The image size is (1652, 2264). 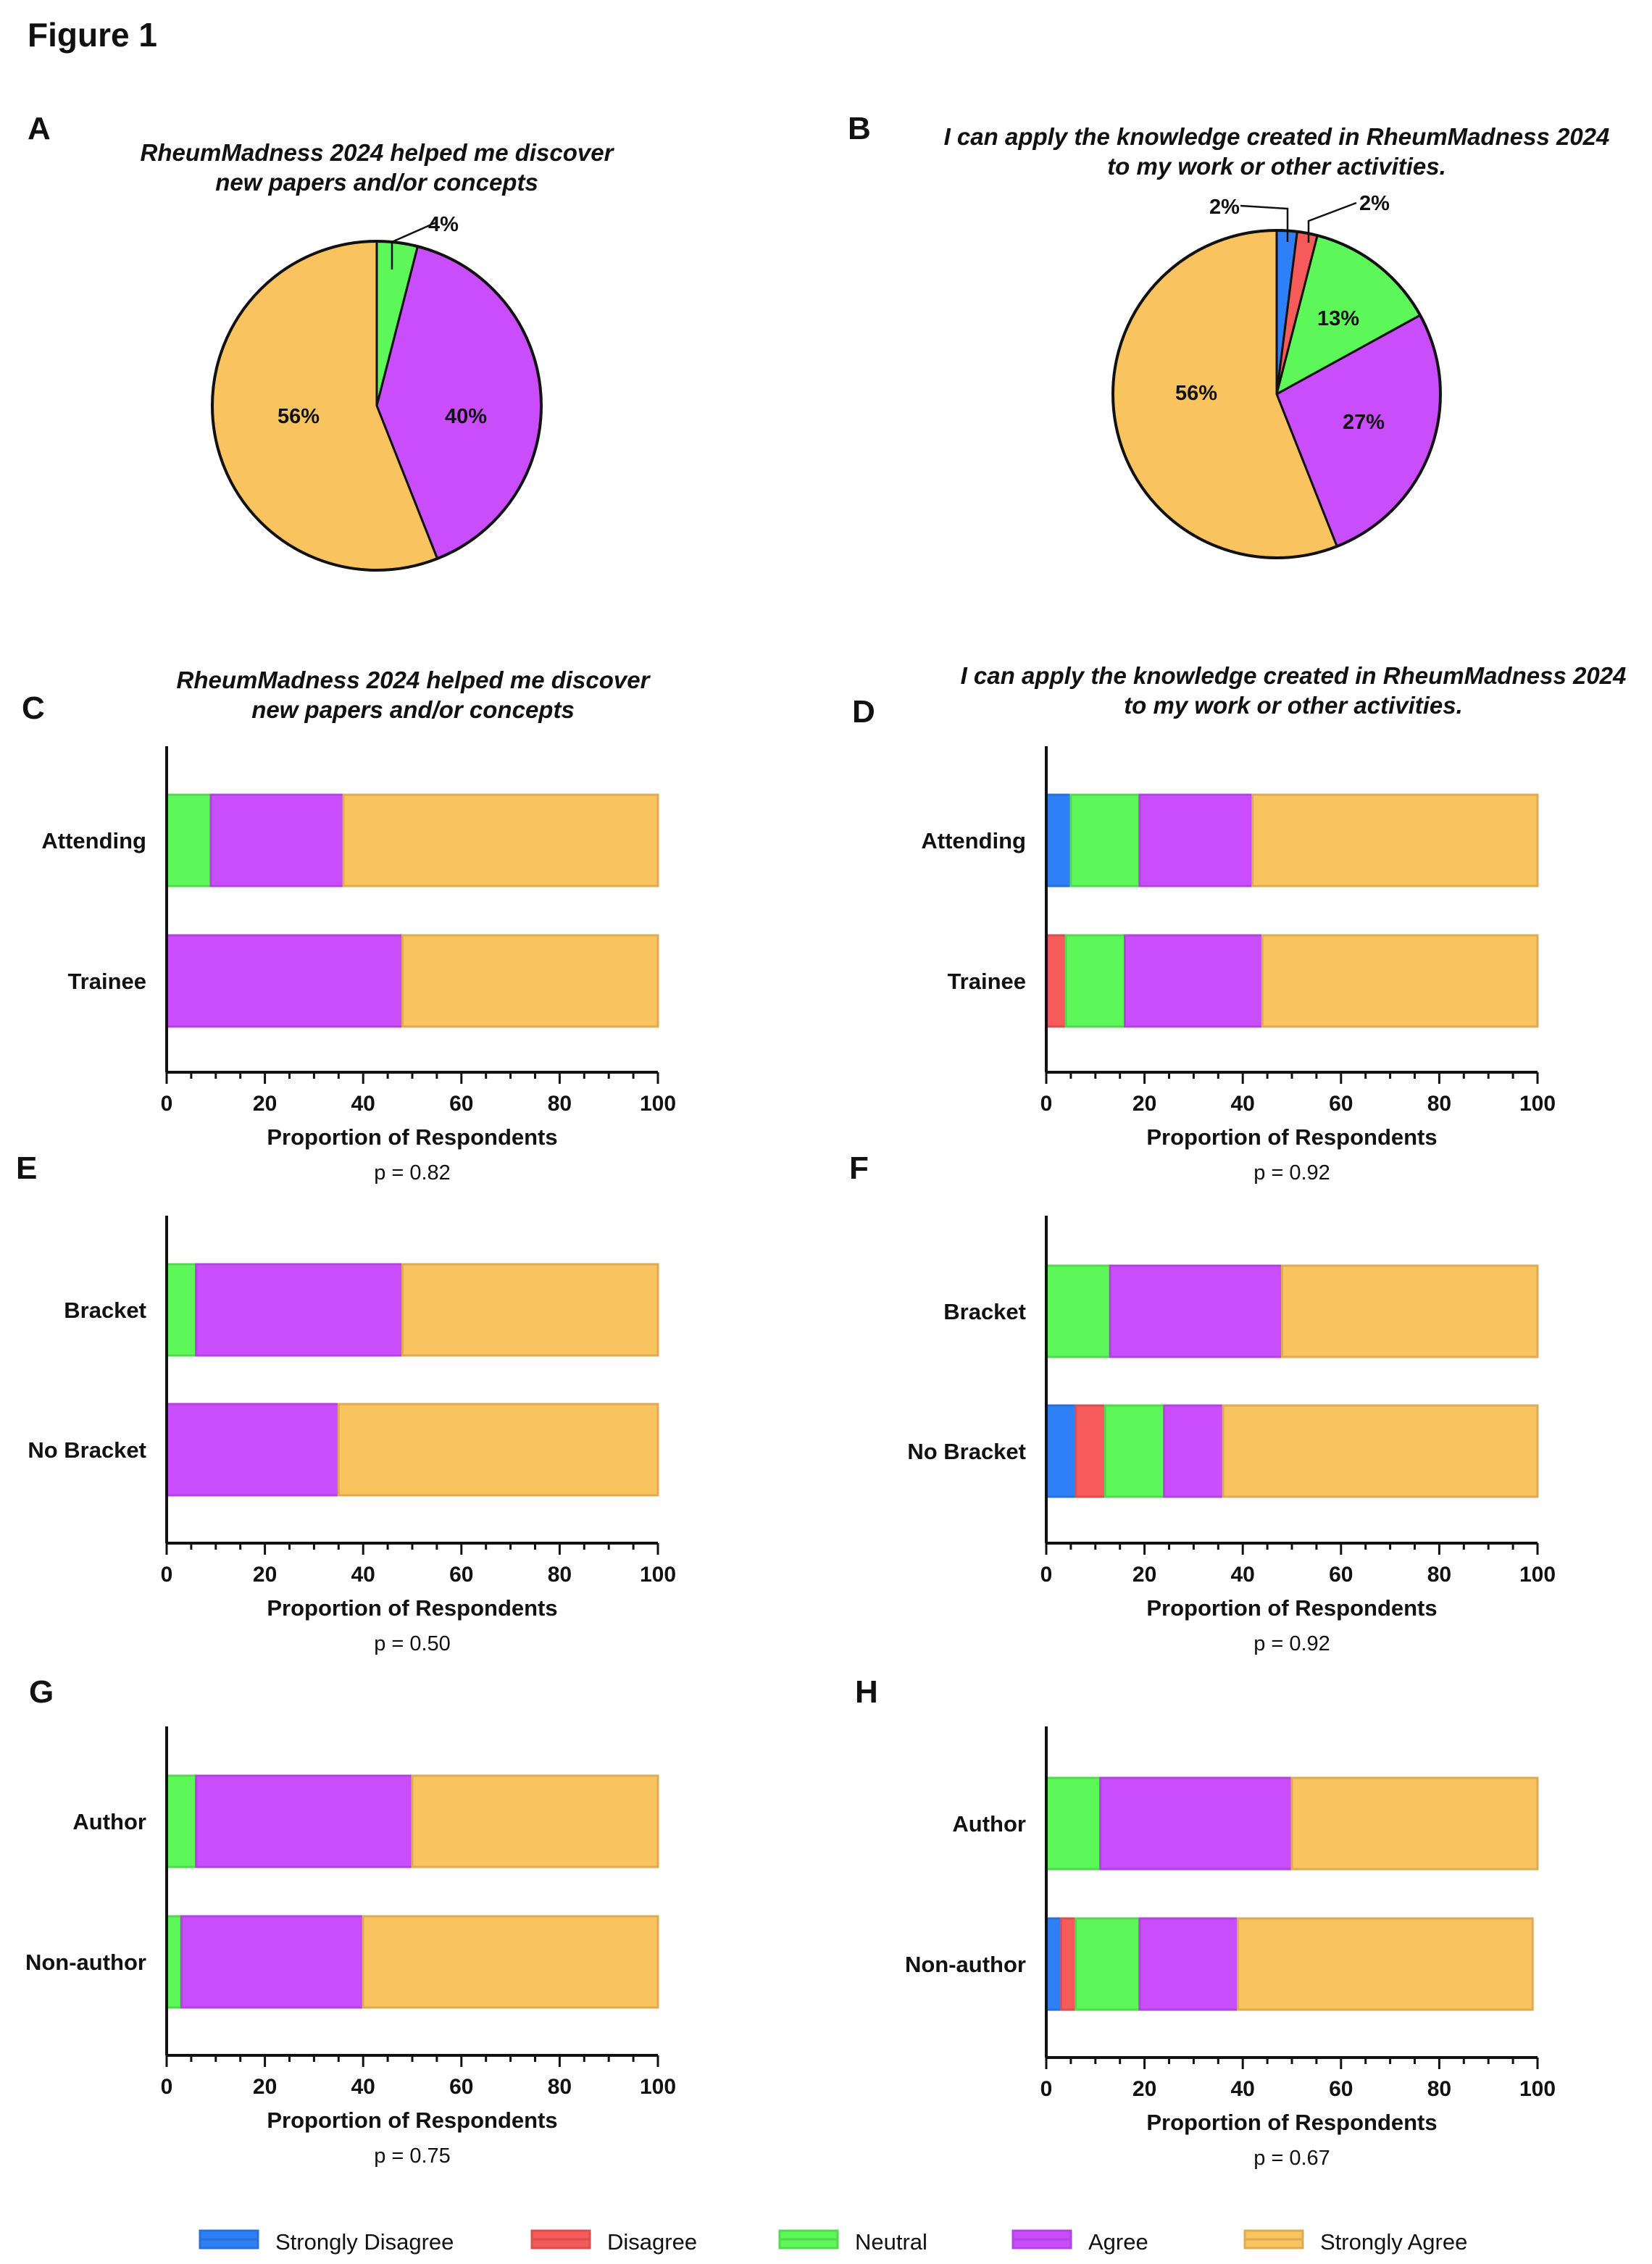 I want to click on p-value: p = 0.82, so click(x=413, y=1173).